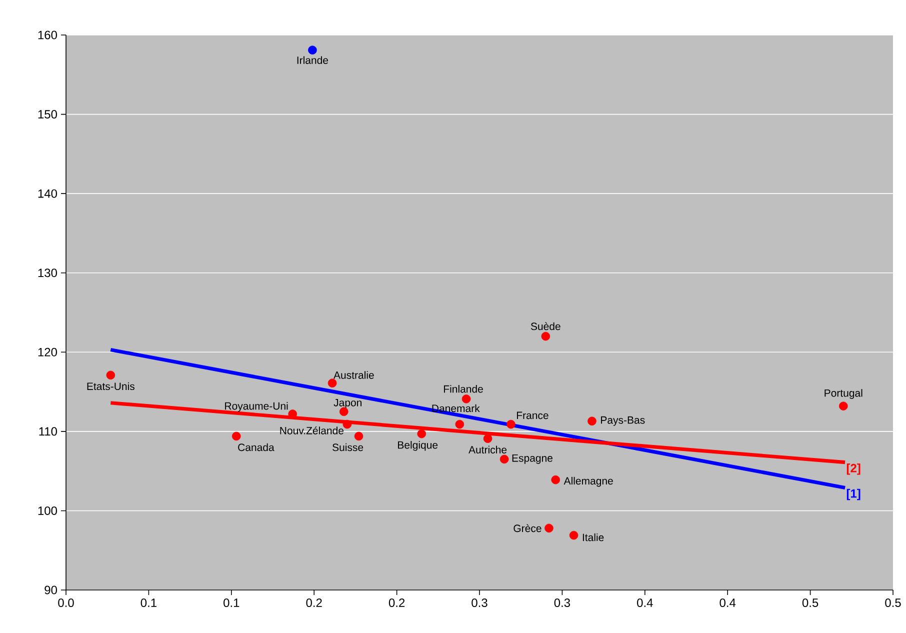 The width and height of the screenshot is (906, 633). I want to click on annotation: Etats-Unis, so click(110, 386).